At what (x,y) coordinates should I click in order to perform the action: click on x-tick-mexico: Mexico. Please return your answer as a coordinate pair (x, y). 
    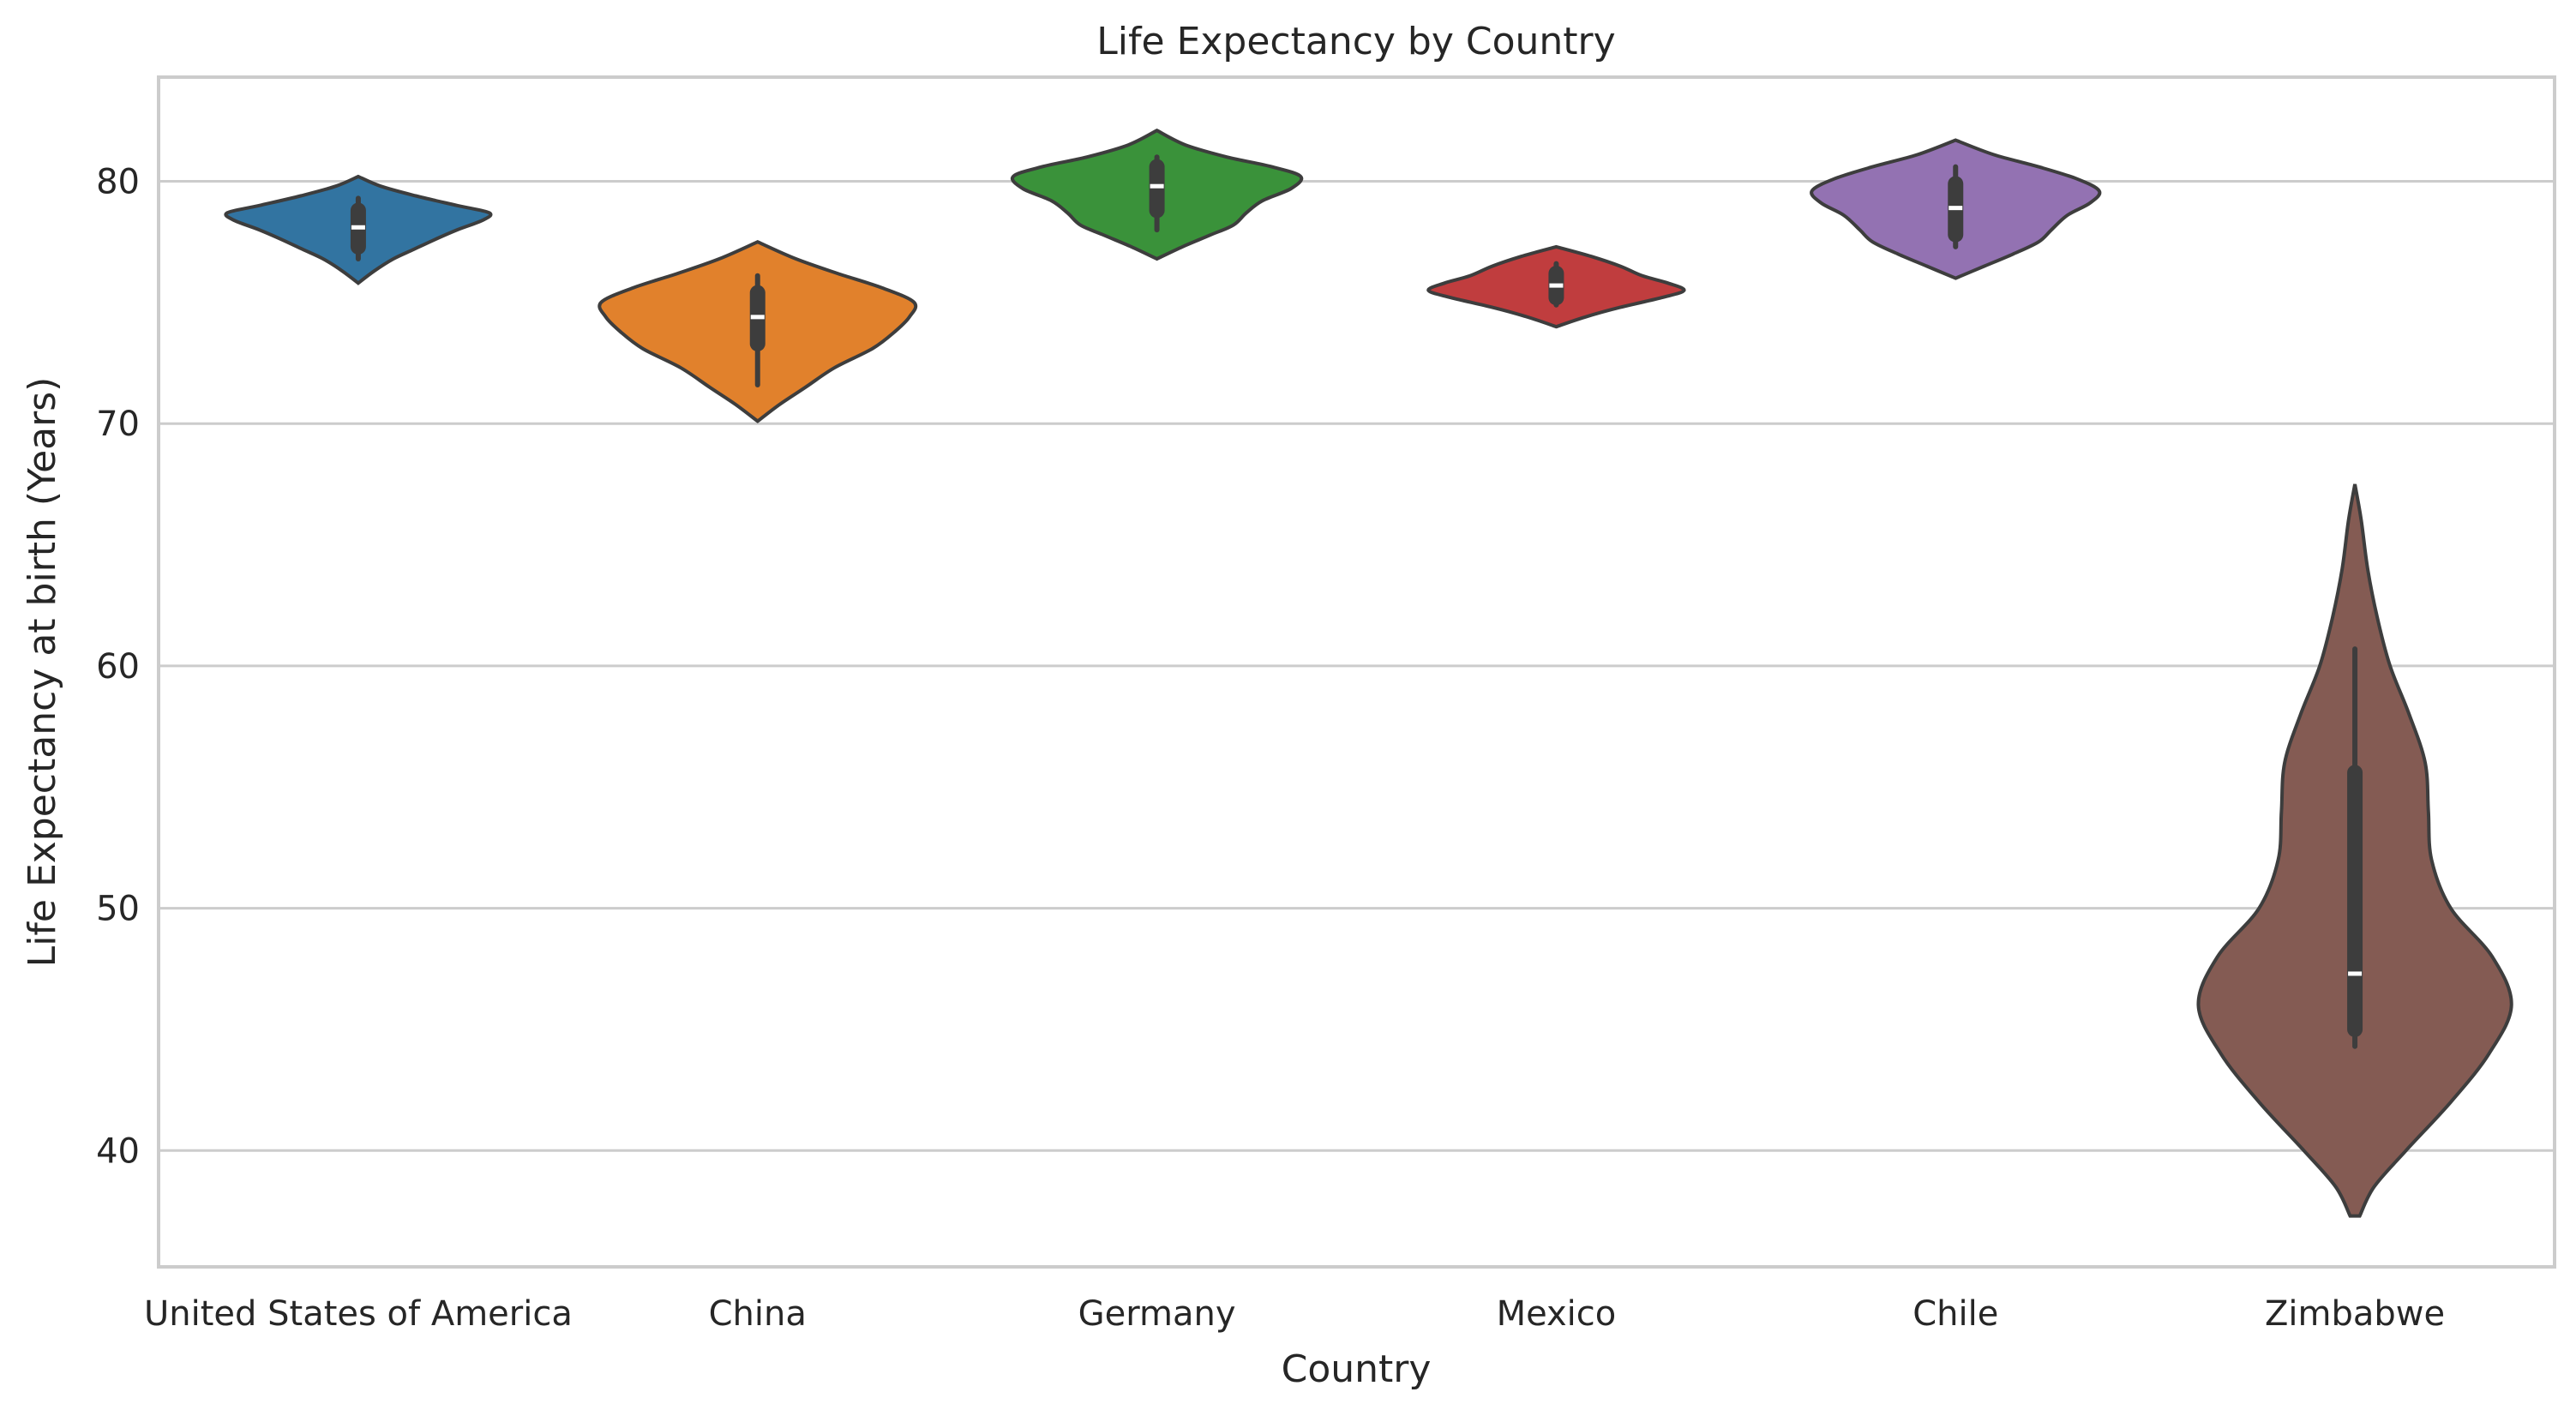
    Looking at the image, I should click on (1557, 1314).